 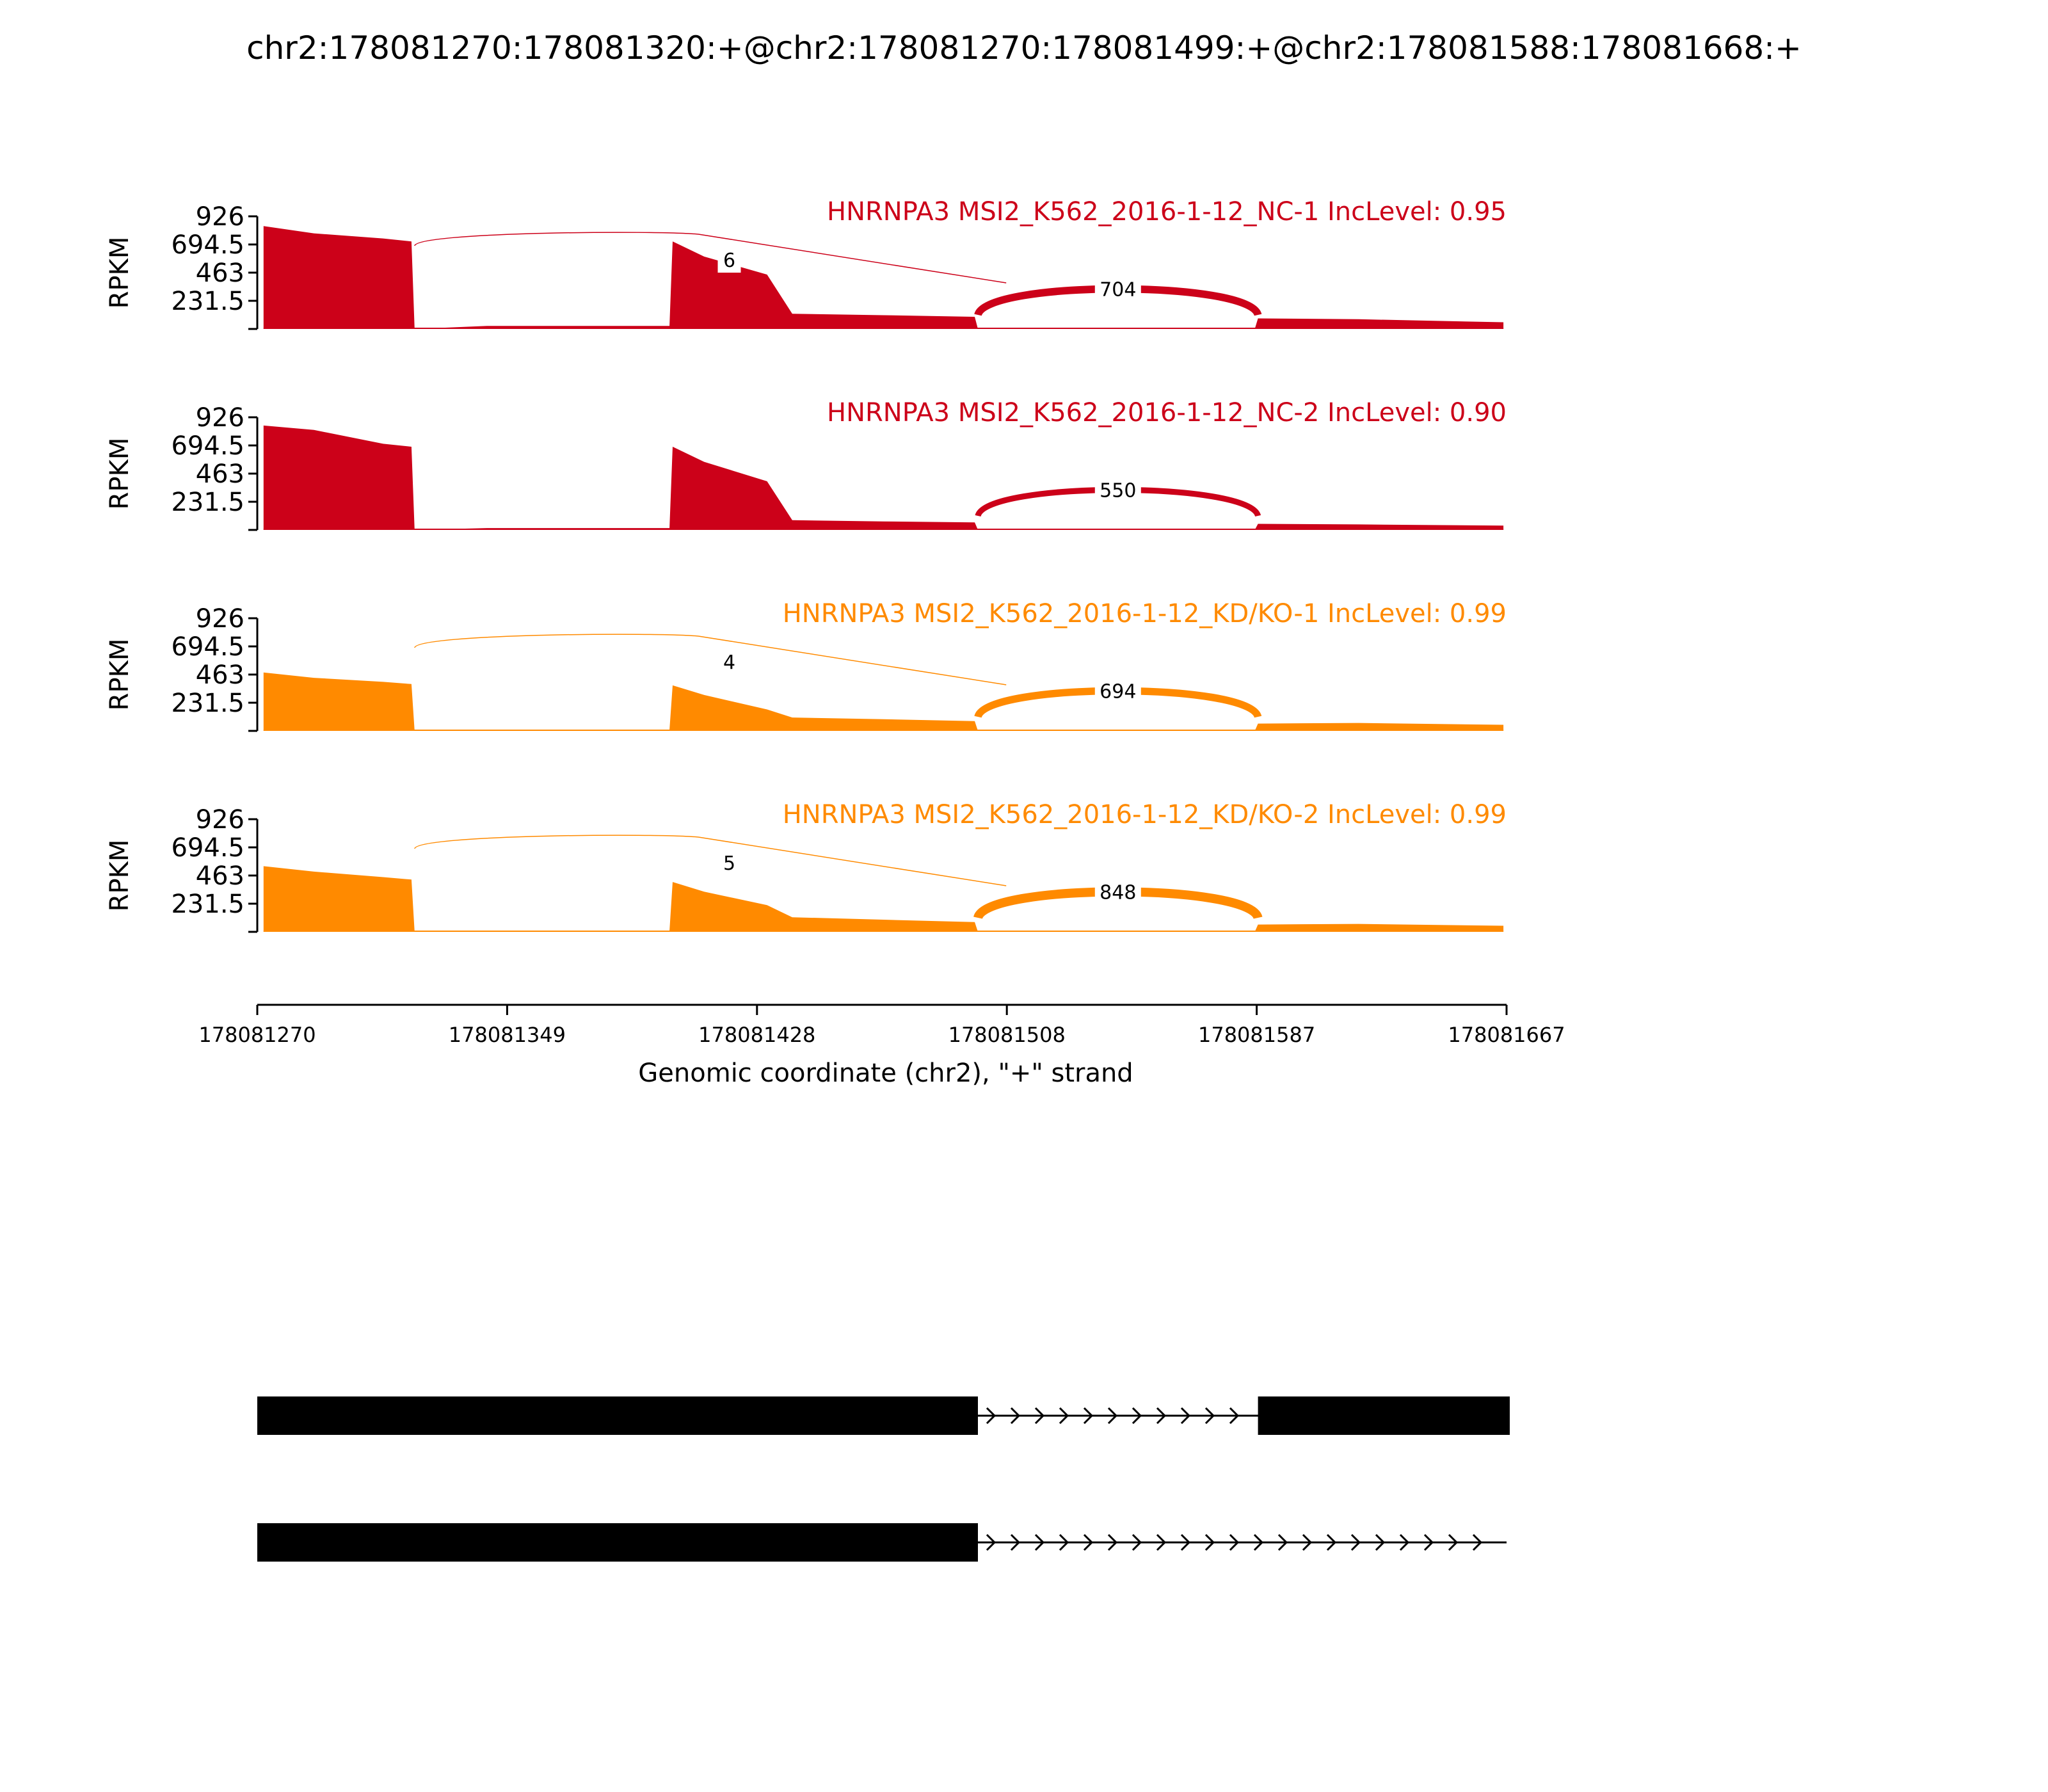 I want to click on junction-count: 4, so click(x=729, y=663).